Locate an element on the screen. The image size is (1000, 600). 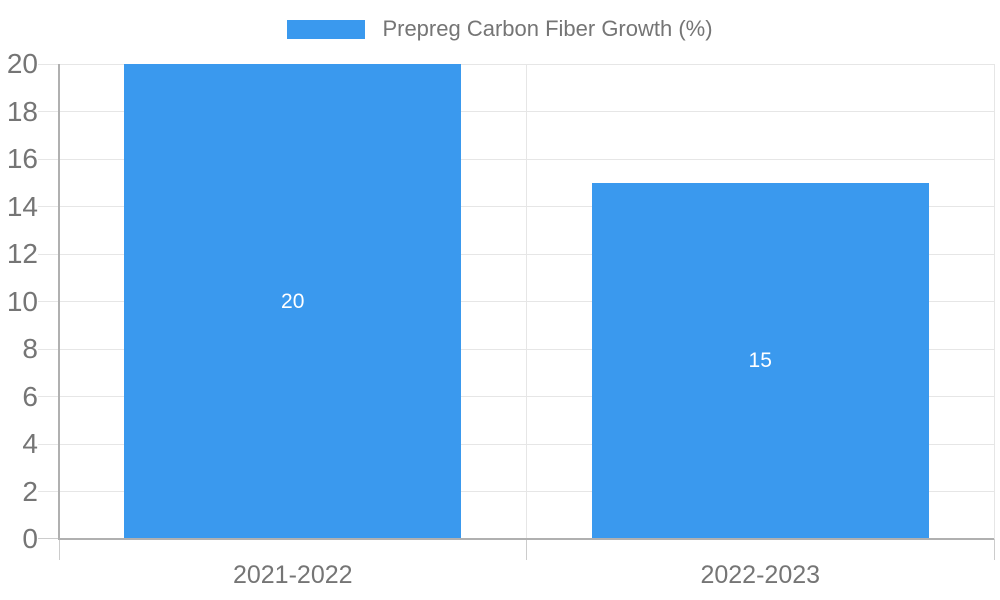
legend: Prepreg Carbon Fiber Growth (%) is located at coordinates (500, 29).